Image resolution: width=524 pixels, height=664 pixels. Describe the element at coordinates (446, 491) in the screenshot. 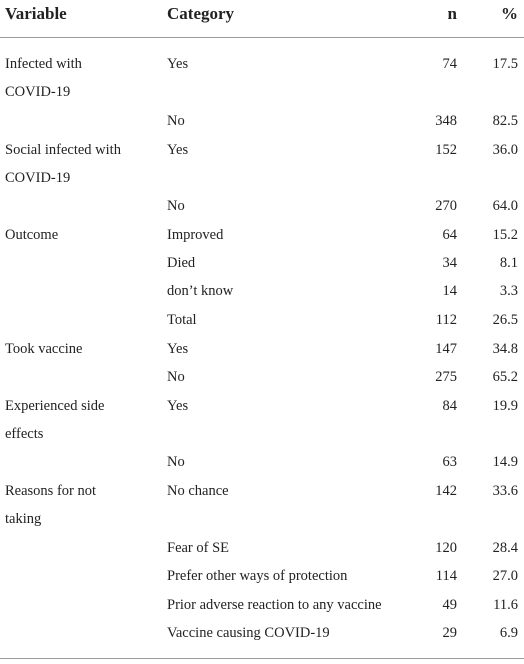

I see `count-cell: 142` at that location.